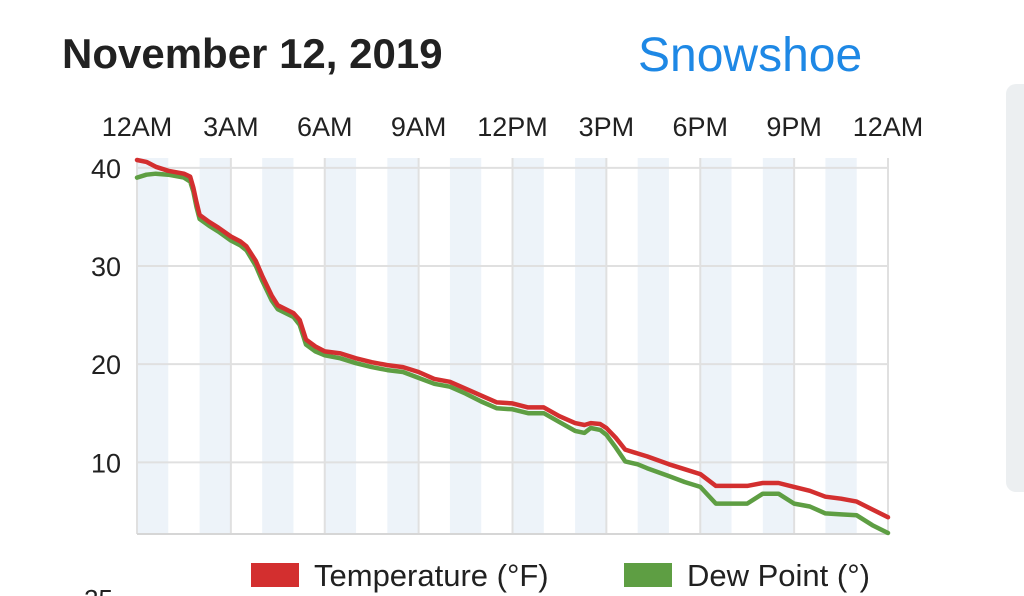  I want to click on chart-legend: Temperature (°F) Dew Point (°), so click(560, 575).